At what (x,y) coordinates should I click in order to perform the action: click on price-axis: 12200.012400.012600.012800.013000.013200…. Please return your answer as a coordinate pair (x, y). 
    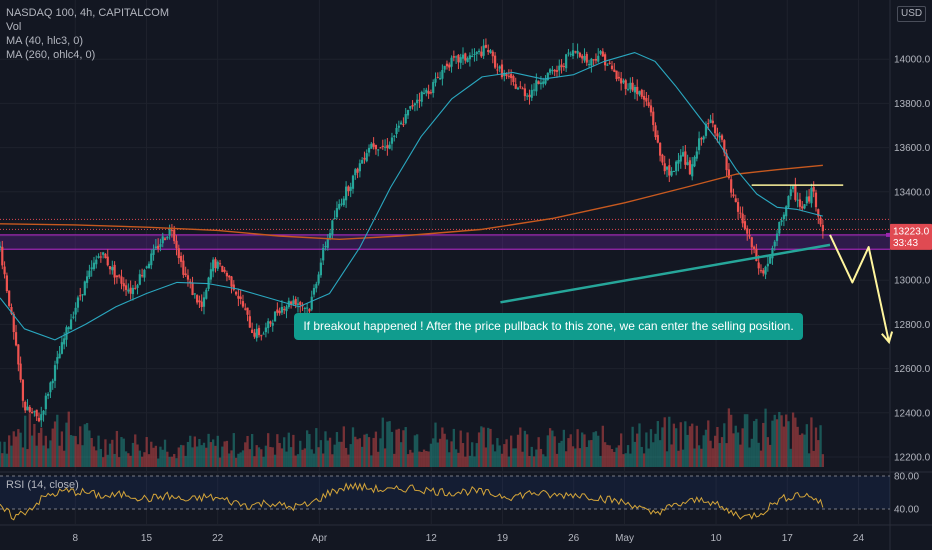
    Looking at the image, I should click on (912, 285).